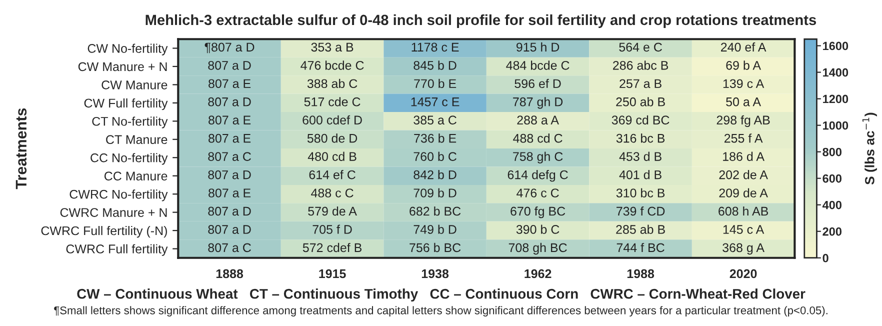 The image size is (882, 326). I want to click on data-label: 596 ef D, so click(537, 83).